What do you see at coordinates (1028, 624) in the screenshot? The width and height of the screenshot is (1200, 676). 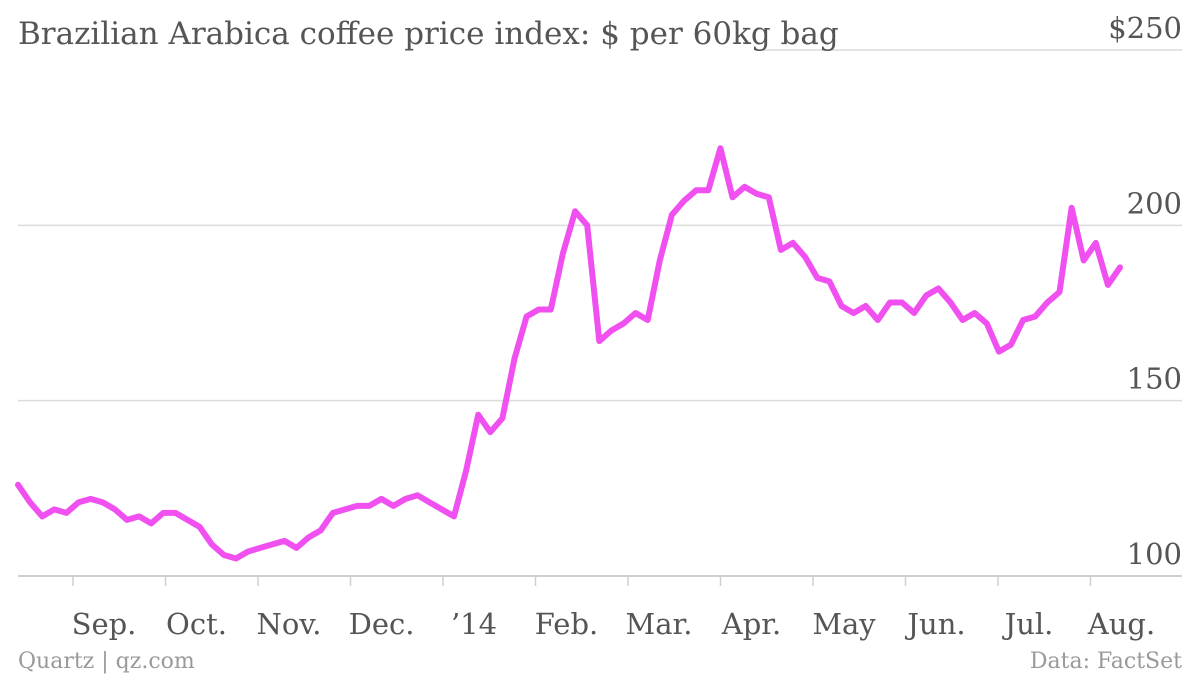 I see `x-tick-label-10: Jul.` at bounding box center [1028, 624].